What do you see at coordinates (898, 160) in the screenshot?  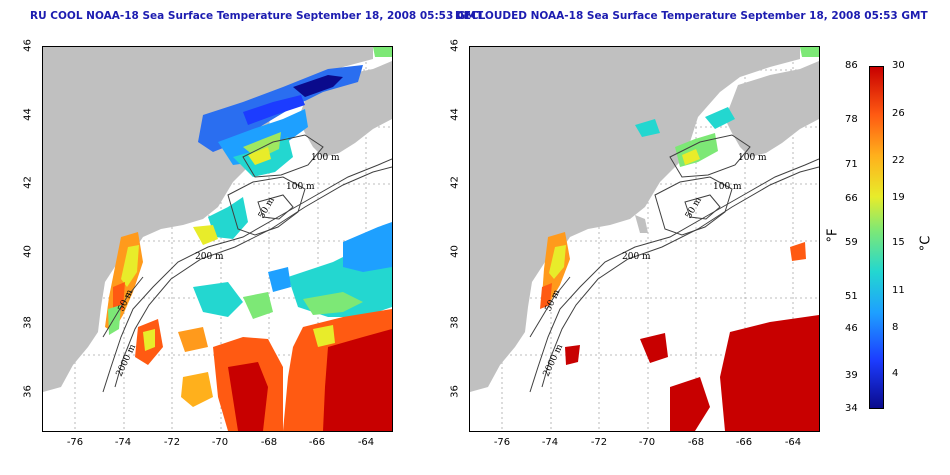 I see `celsius-tick: 22` at bounding box center [898, 160].